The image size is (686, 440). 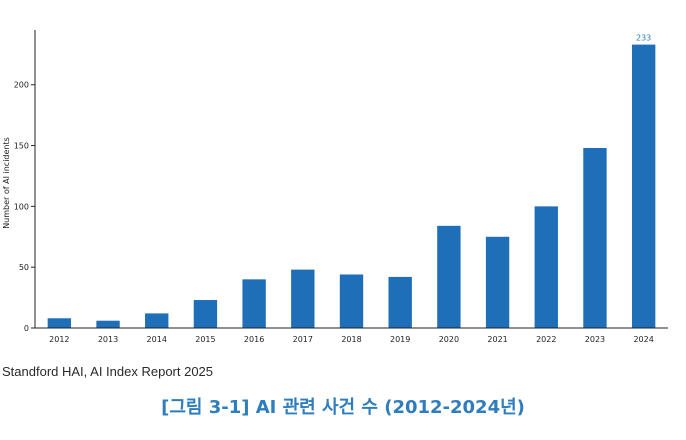 I want to click on bar-2021, so click(x=497, y=282).